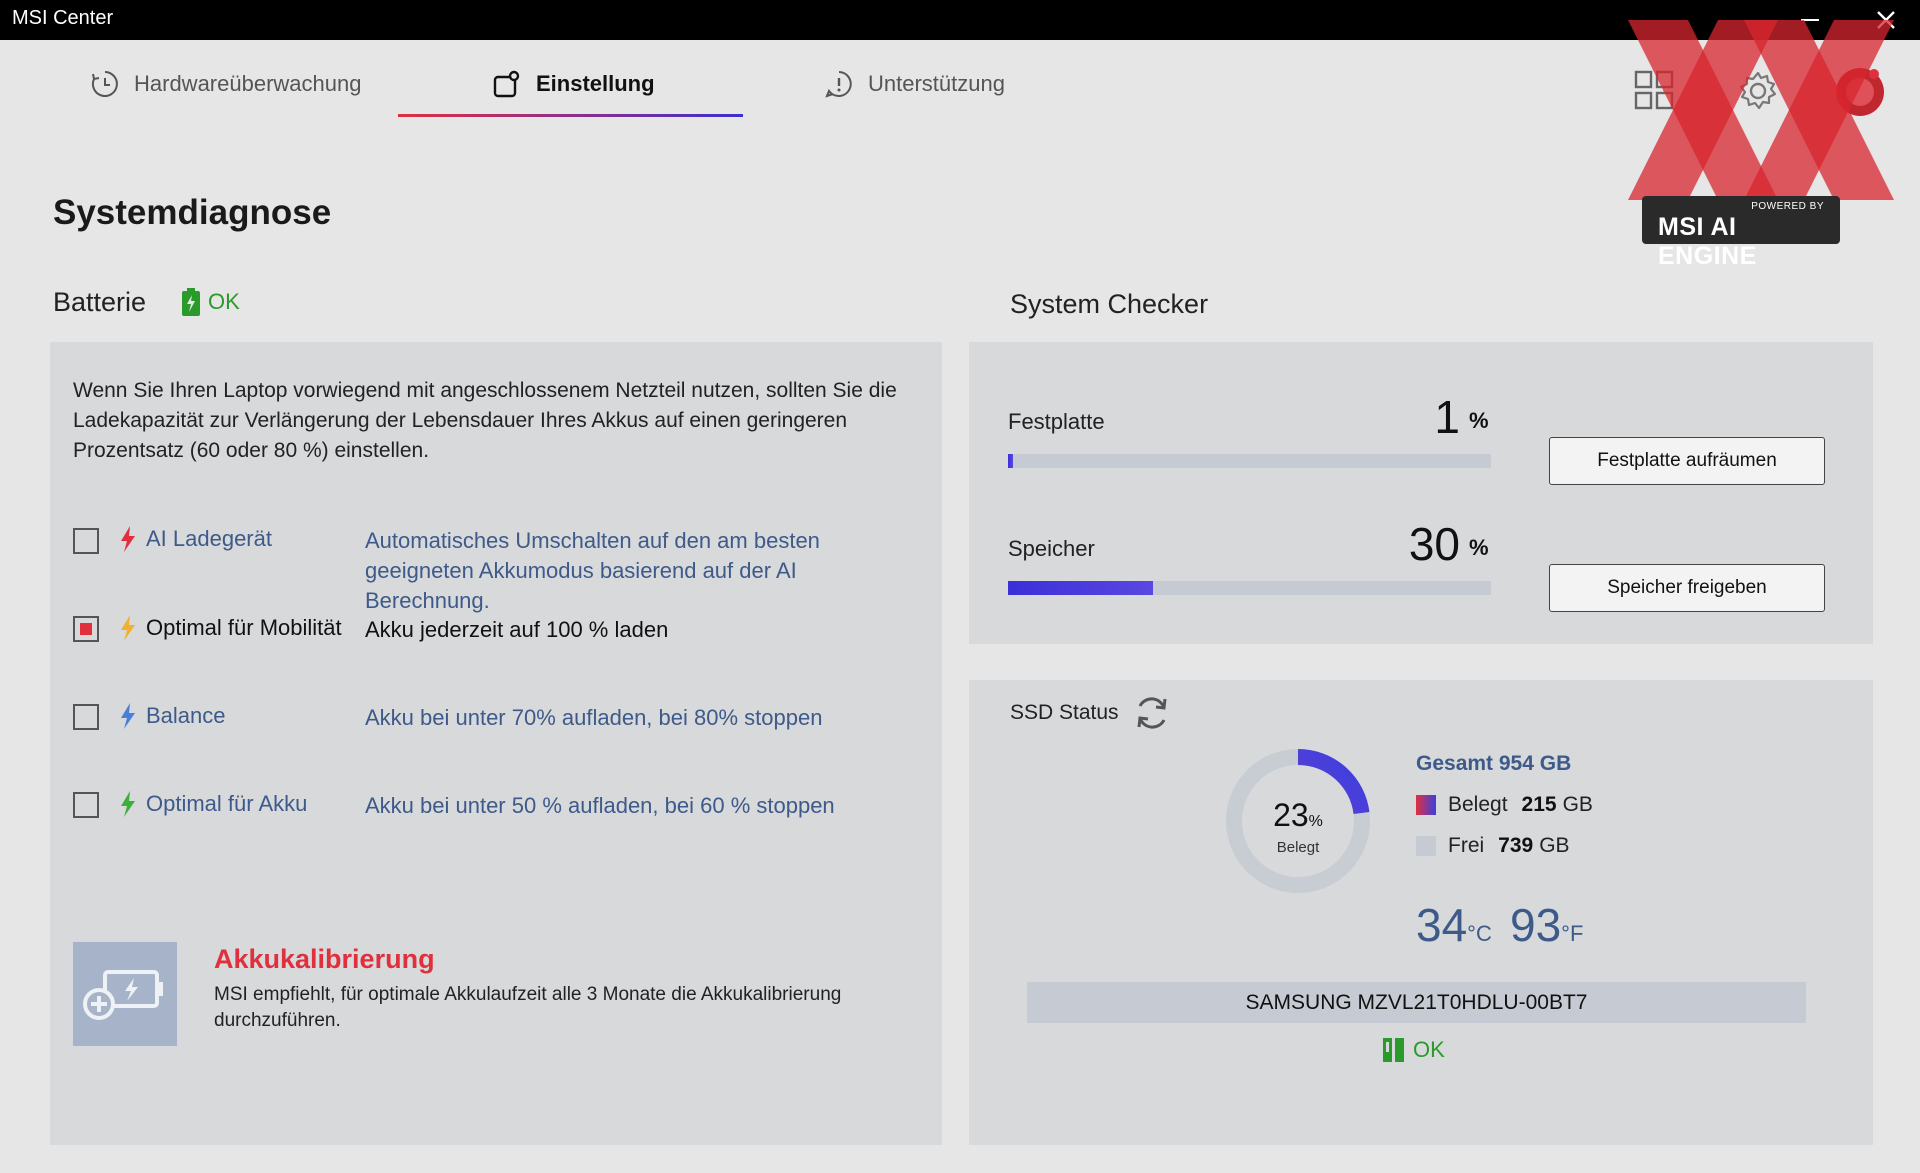 This screenshot has width=1920, height=1173. I want to click on memory-usage-bar, so click(1249, 588).